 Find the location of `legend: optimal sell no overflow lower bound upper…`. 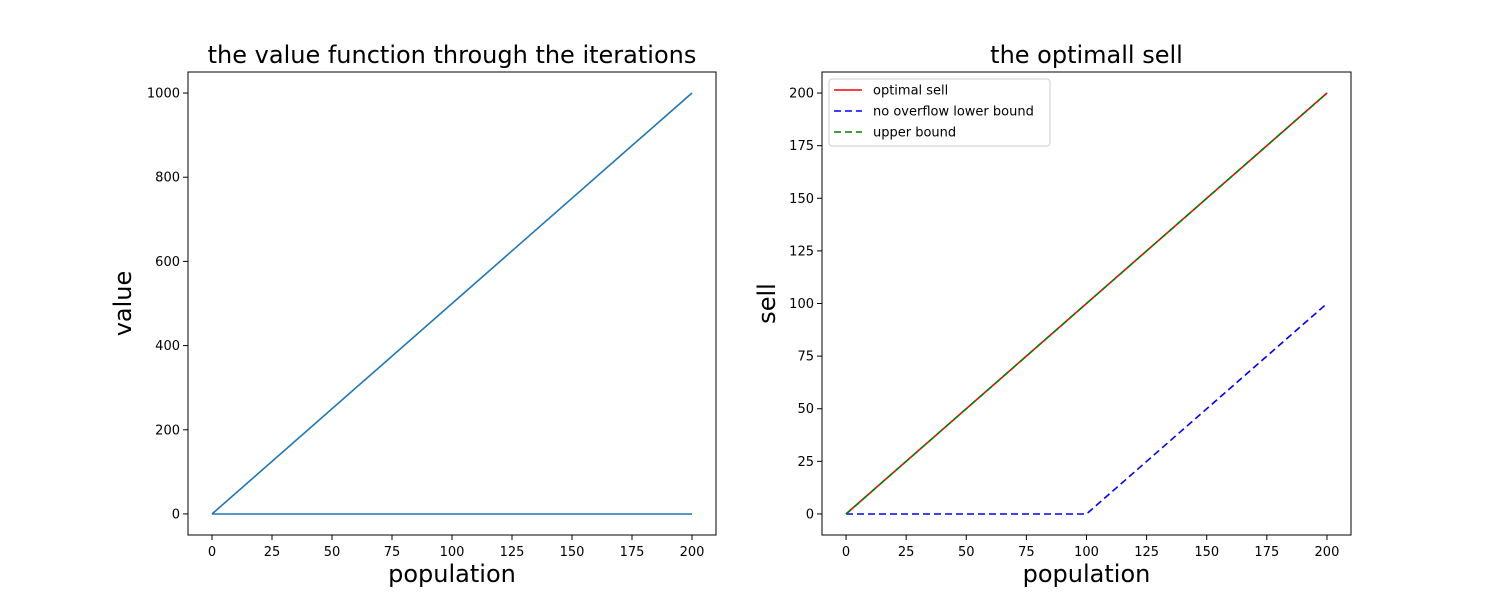

legend: optimal sell no overflow lower bound upper… is located at coordinates (939, 112).